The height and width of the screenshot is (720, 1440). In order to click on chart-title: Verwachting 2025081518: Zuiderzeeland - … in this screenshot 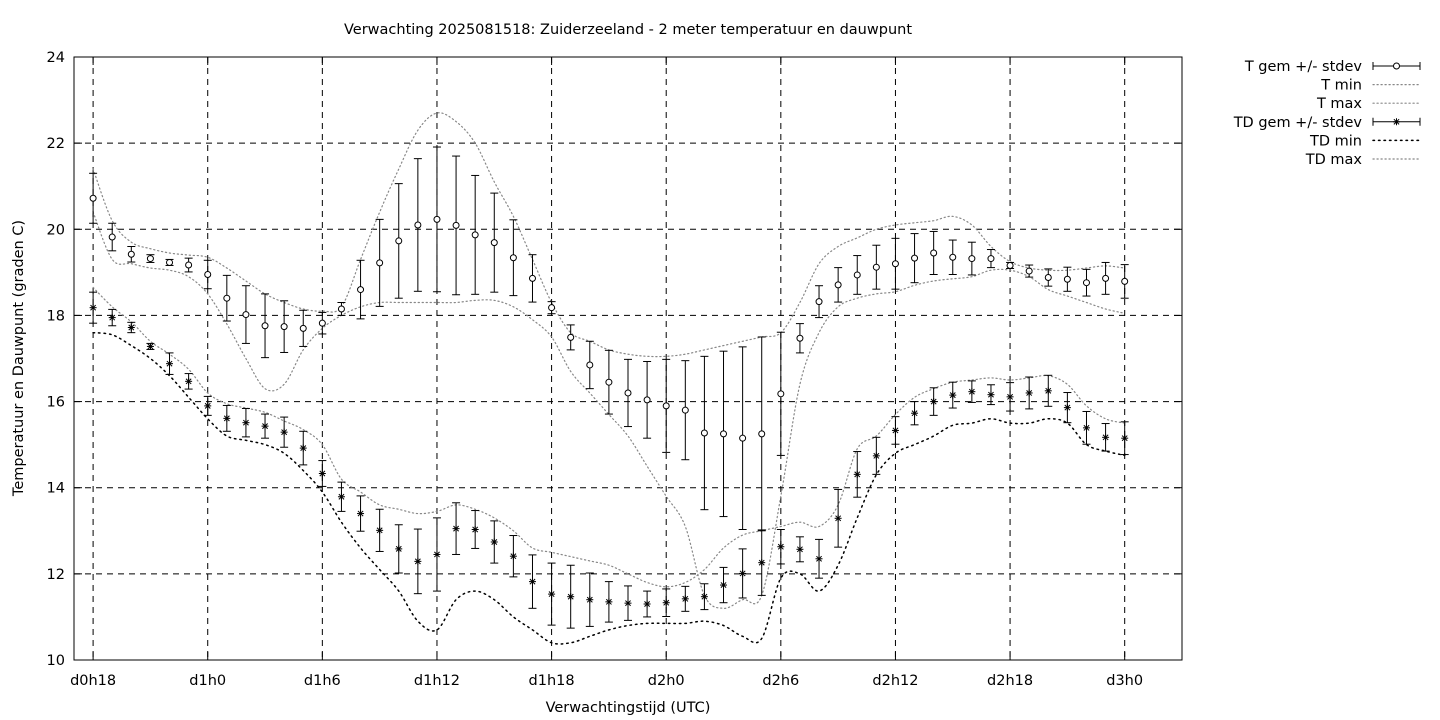, I will do `click(628, 30)`.